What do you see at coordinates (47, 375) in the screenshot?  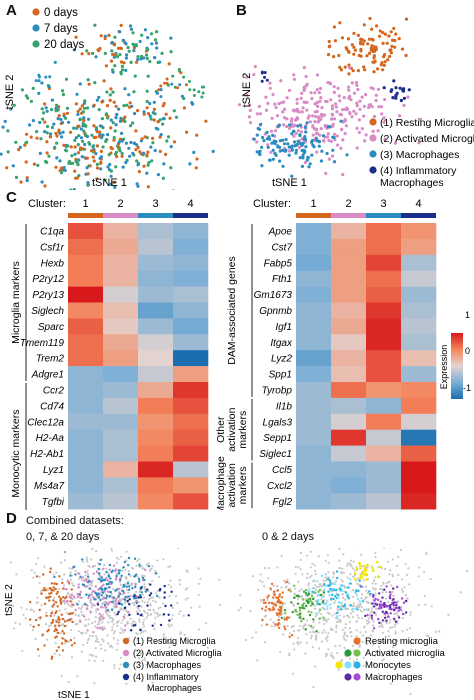 I see `gene-label: Adgre1` at bounding box center [47, 375].